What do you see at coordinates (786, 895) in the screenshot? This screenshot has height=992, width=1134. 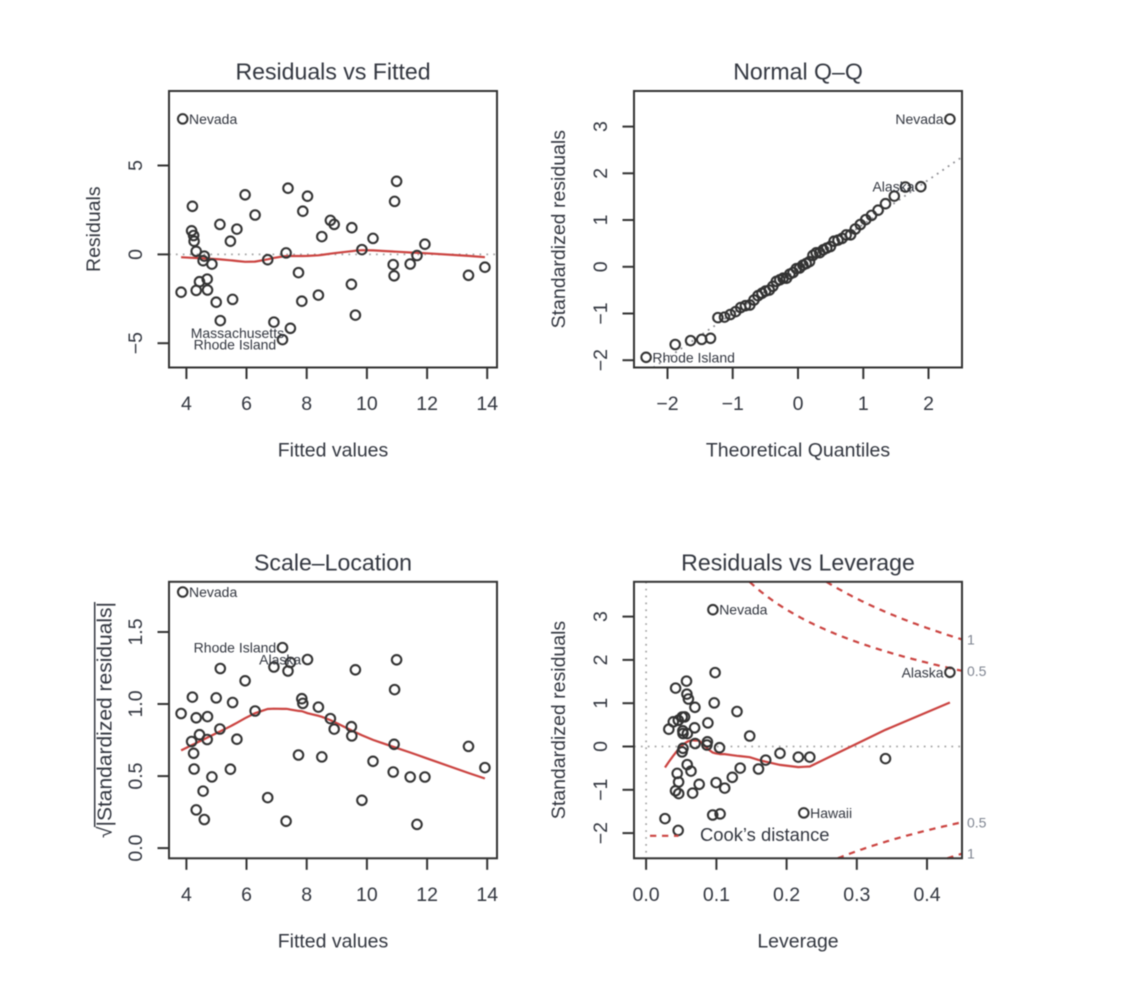 I see `svg-text: 0.2` at bounding box center [786, 895].